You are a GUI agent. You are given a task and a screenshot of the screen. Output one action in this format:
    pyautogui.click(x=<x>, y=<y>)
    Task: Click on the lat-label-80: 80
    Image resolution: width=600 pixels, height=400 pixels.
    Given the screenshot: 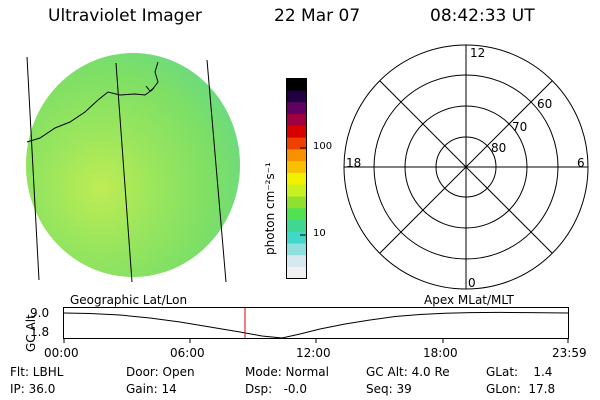 What is the action you would take?
    pyautogui.click(x=499, y=148)
    